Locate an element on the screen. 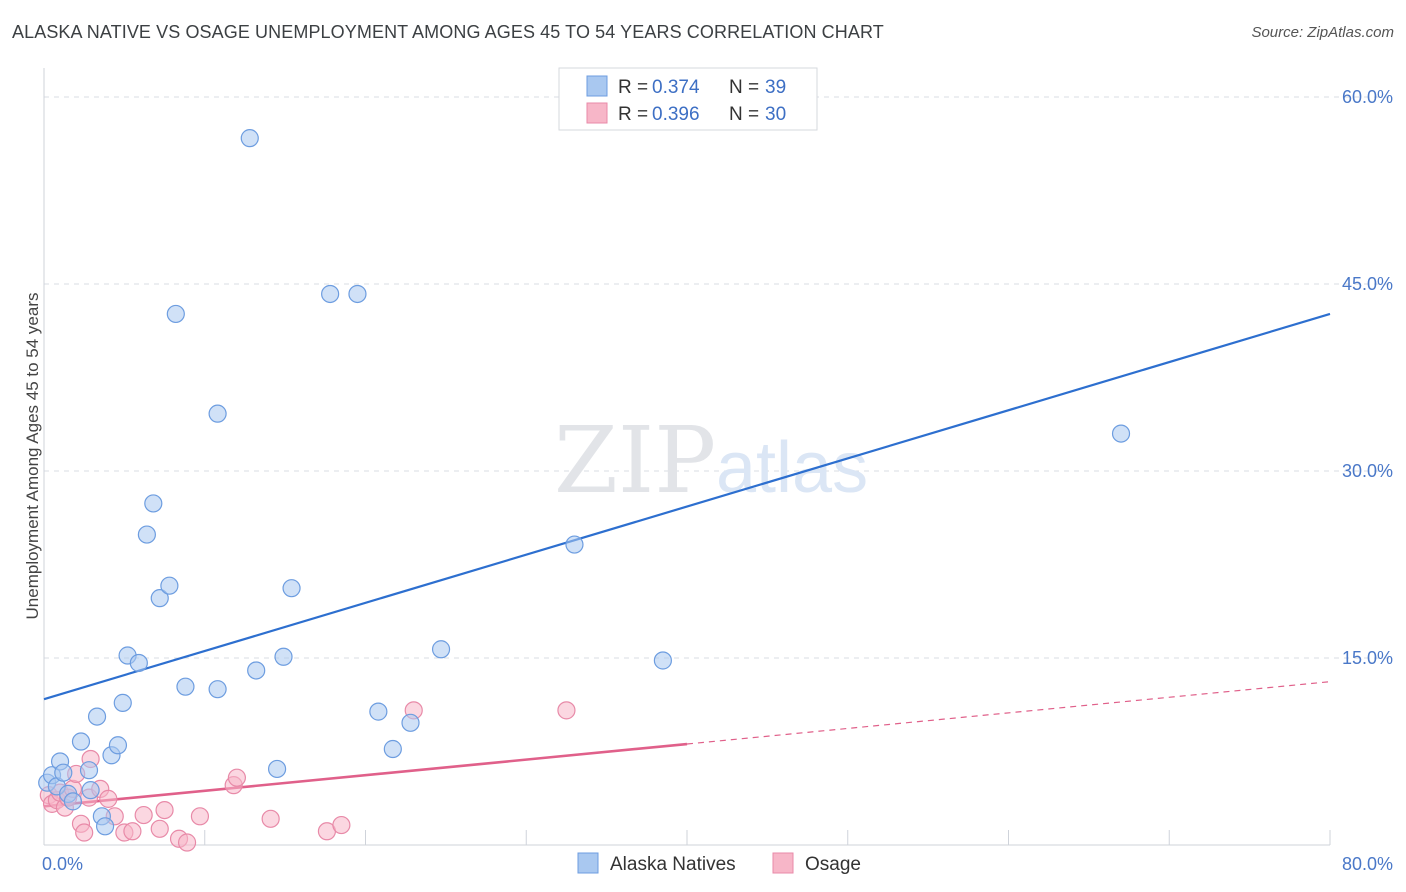  watermark: ZIP atlas is located at coordinates (711, 460).